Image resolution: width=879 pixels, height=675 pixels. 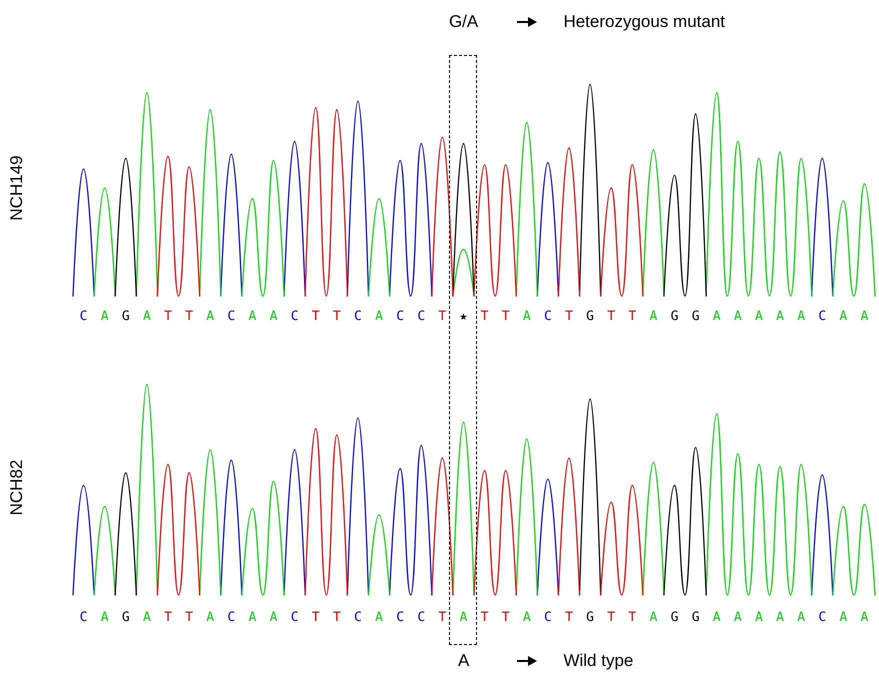 I want to click on y-axis-title: NCH149, so click(x=16, y=188).